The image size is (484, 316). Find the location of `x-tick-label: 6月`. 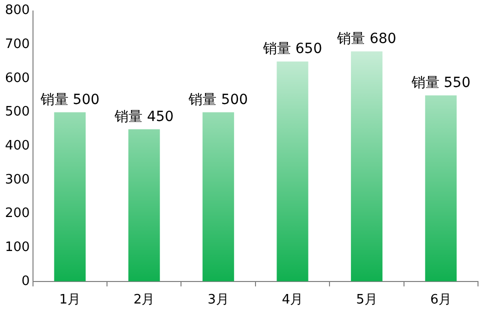

x-tick-label: 6月 is located at coordinates (441, 300).